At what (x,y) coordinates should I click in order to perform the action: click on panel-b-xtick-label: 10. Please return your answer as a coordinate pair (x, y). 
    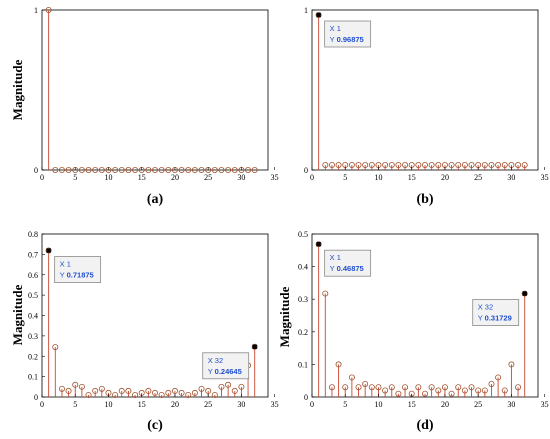
    Looking at the image, I should click on (378, 177).